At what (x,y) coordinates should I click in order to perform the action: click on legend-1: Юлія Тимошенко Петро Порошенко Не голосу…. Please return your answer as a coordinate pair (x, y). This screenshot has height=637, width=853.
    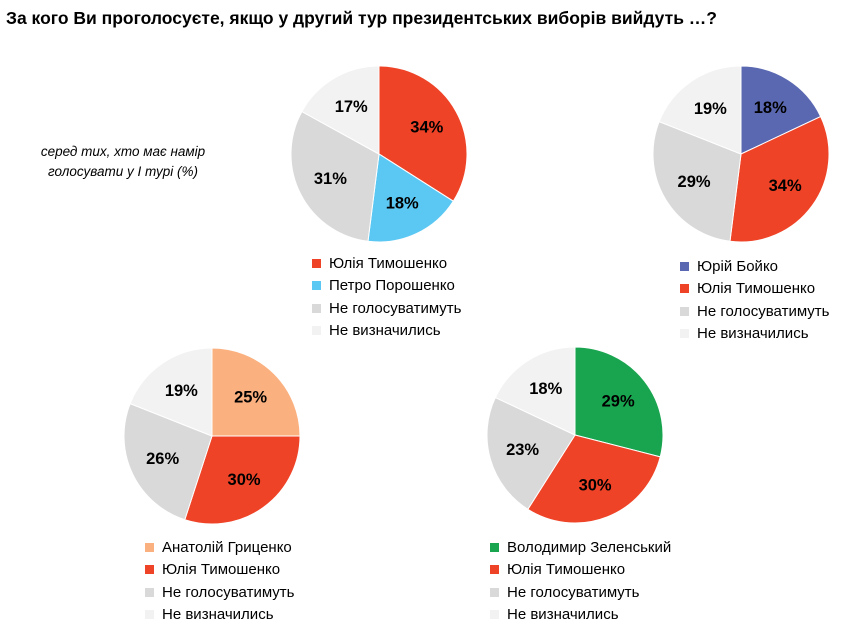
    Looking at the image, I should click on (387, 297).